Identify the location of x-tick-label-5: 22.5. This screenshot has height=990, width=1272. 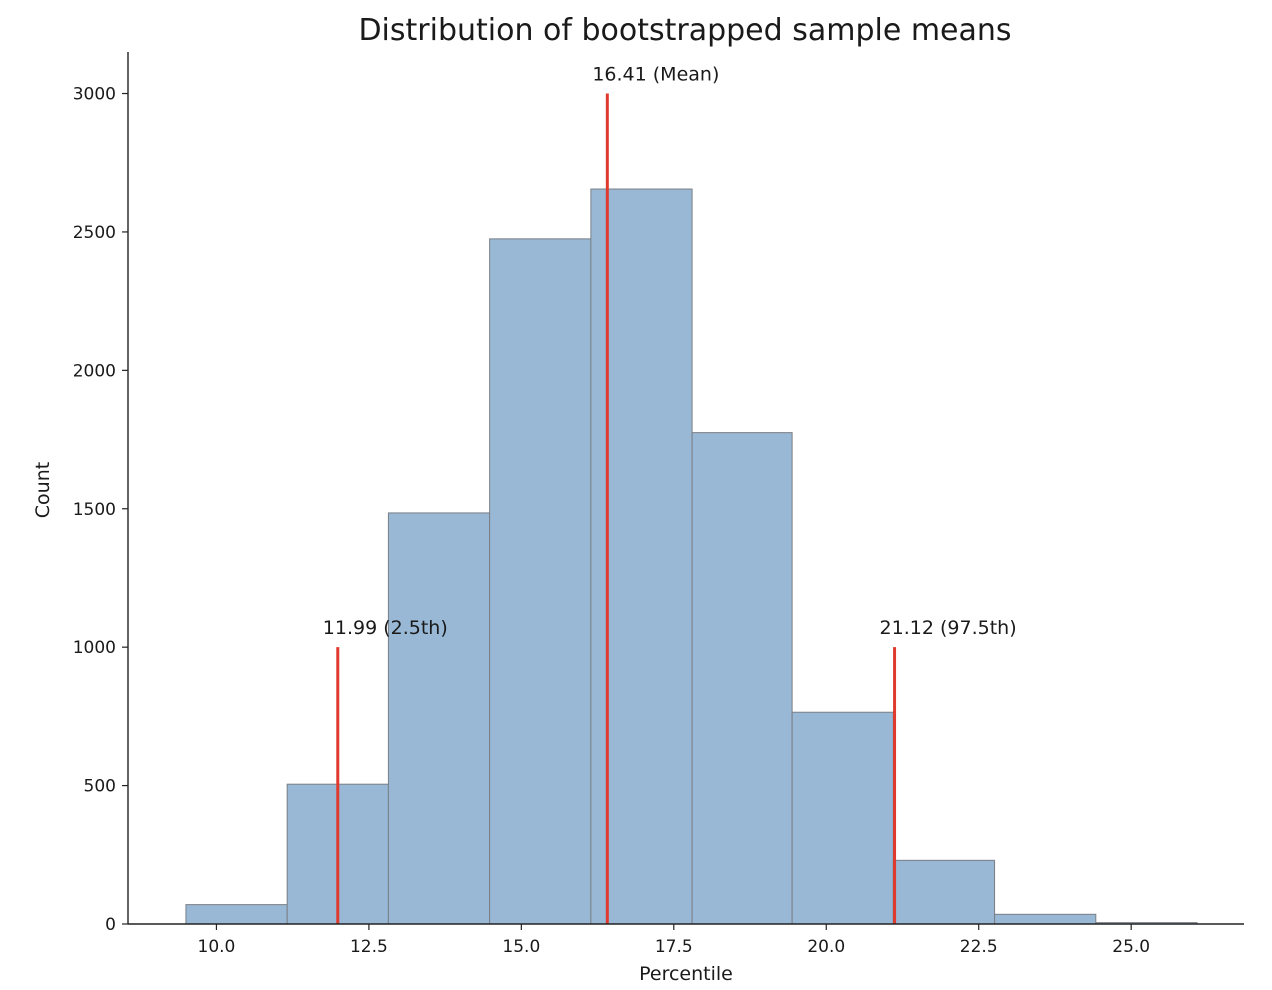
(979, 947).